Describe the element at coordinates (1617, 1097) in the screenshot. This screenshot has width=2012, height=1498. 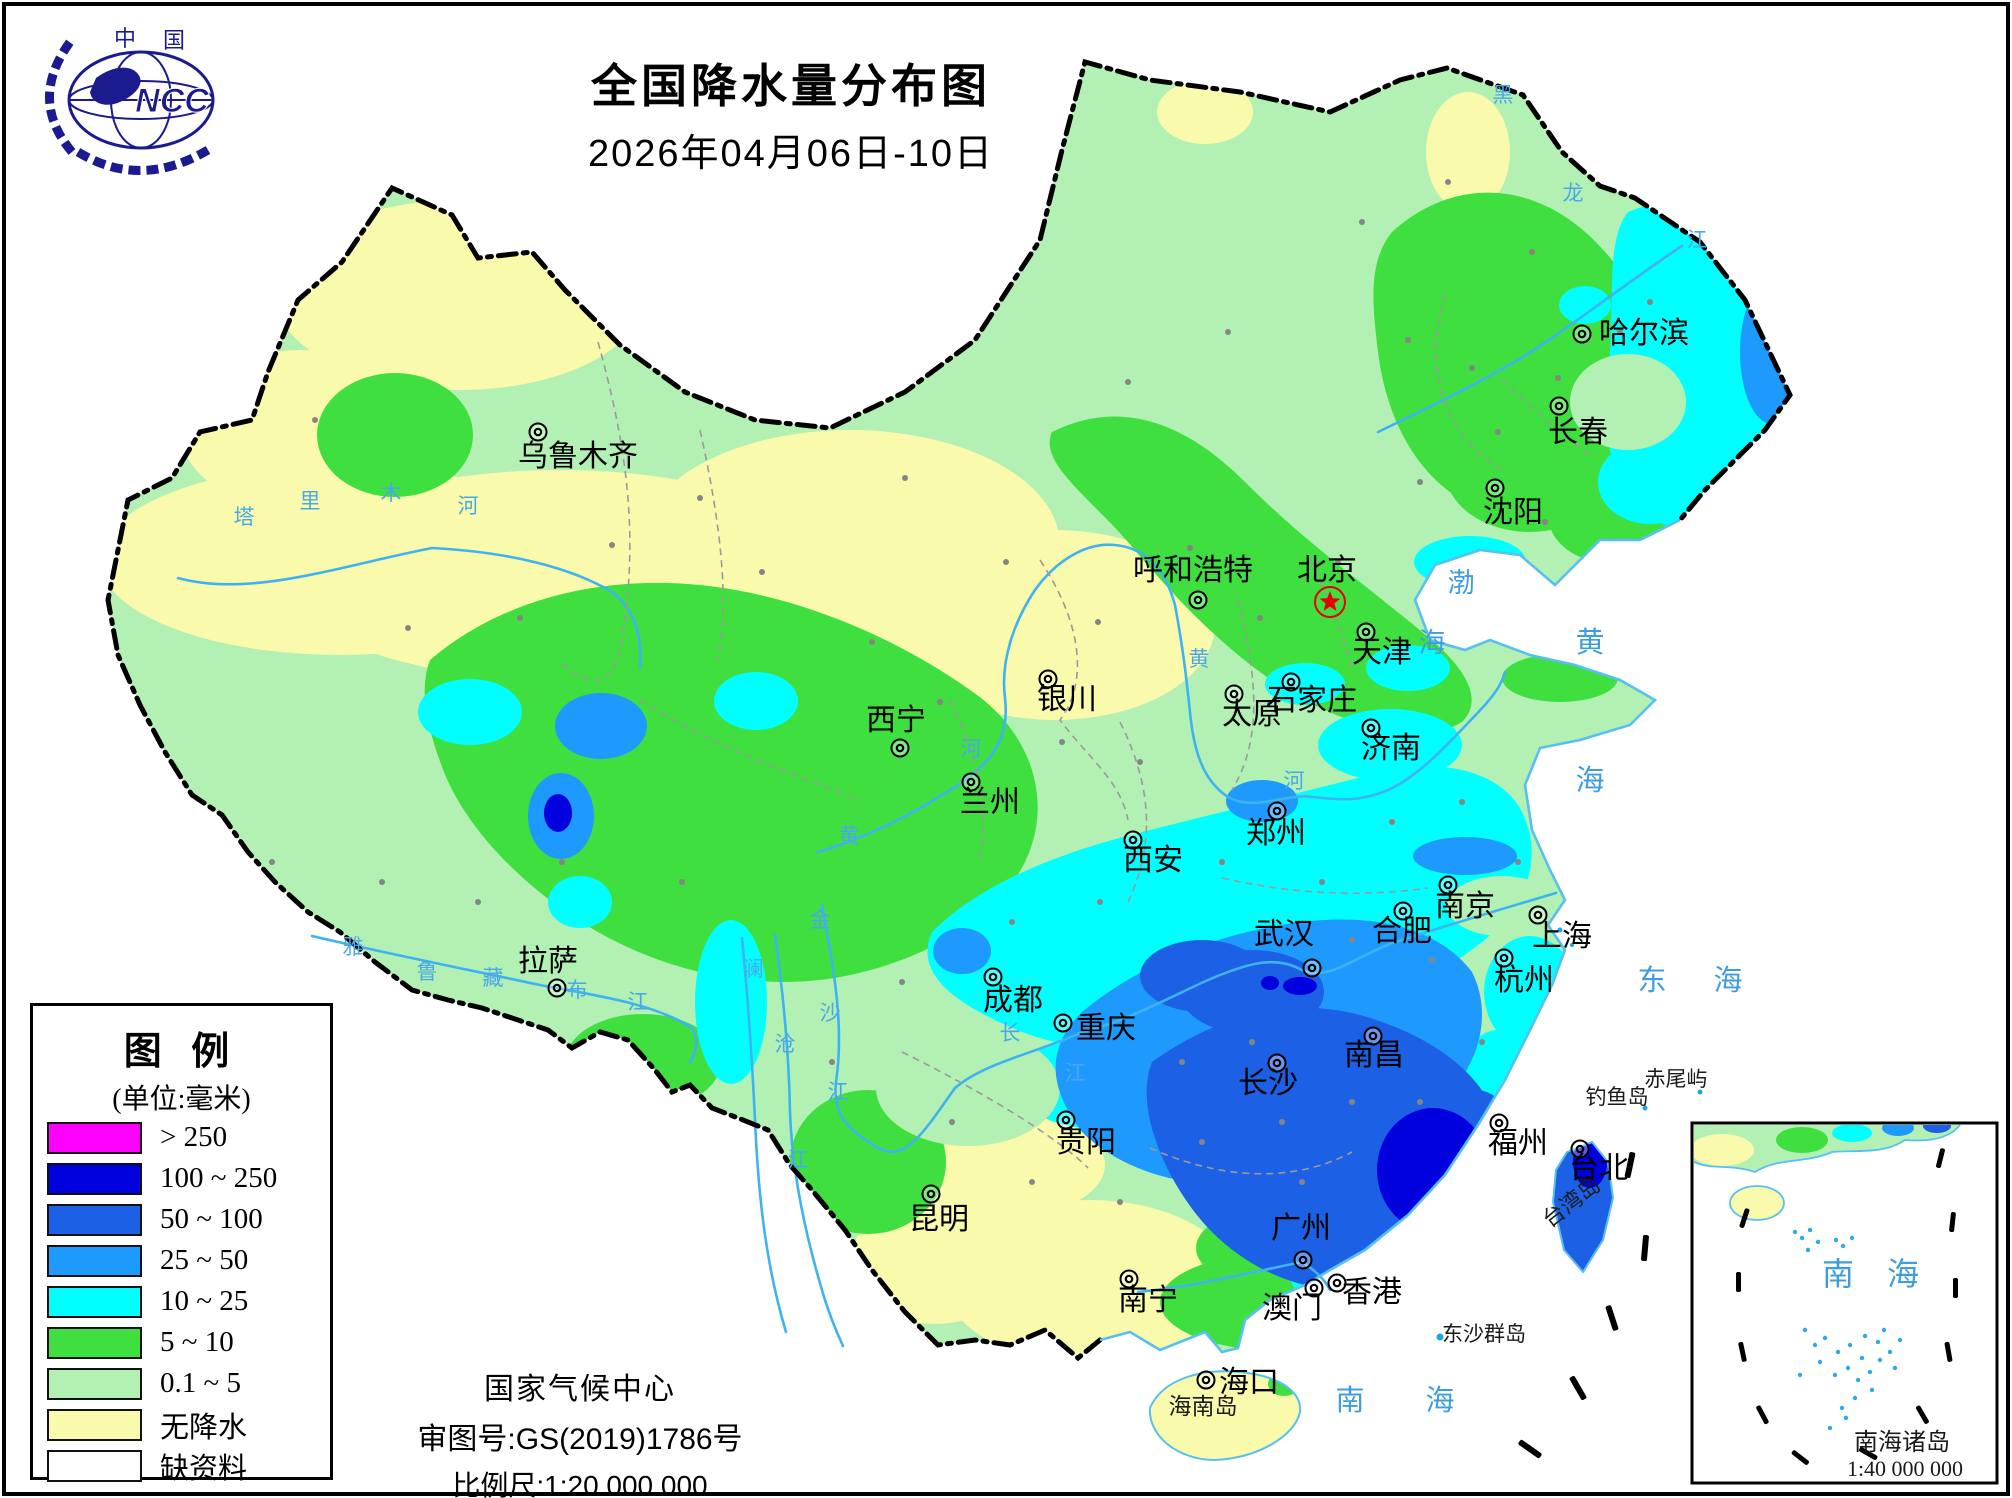
I see `island-label: 钓鱼岛` at that location.